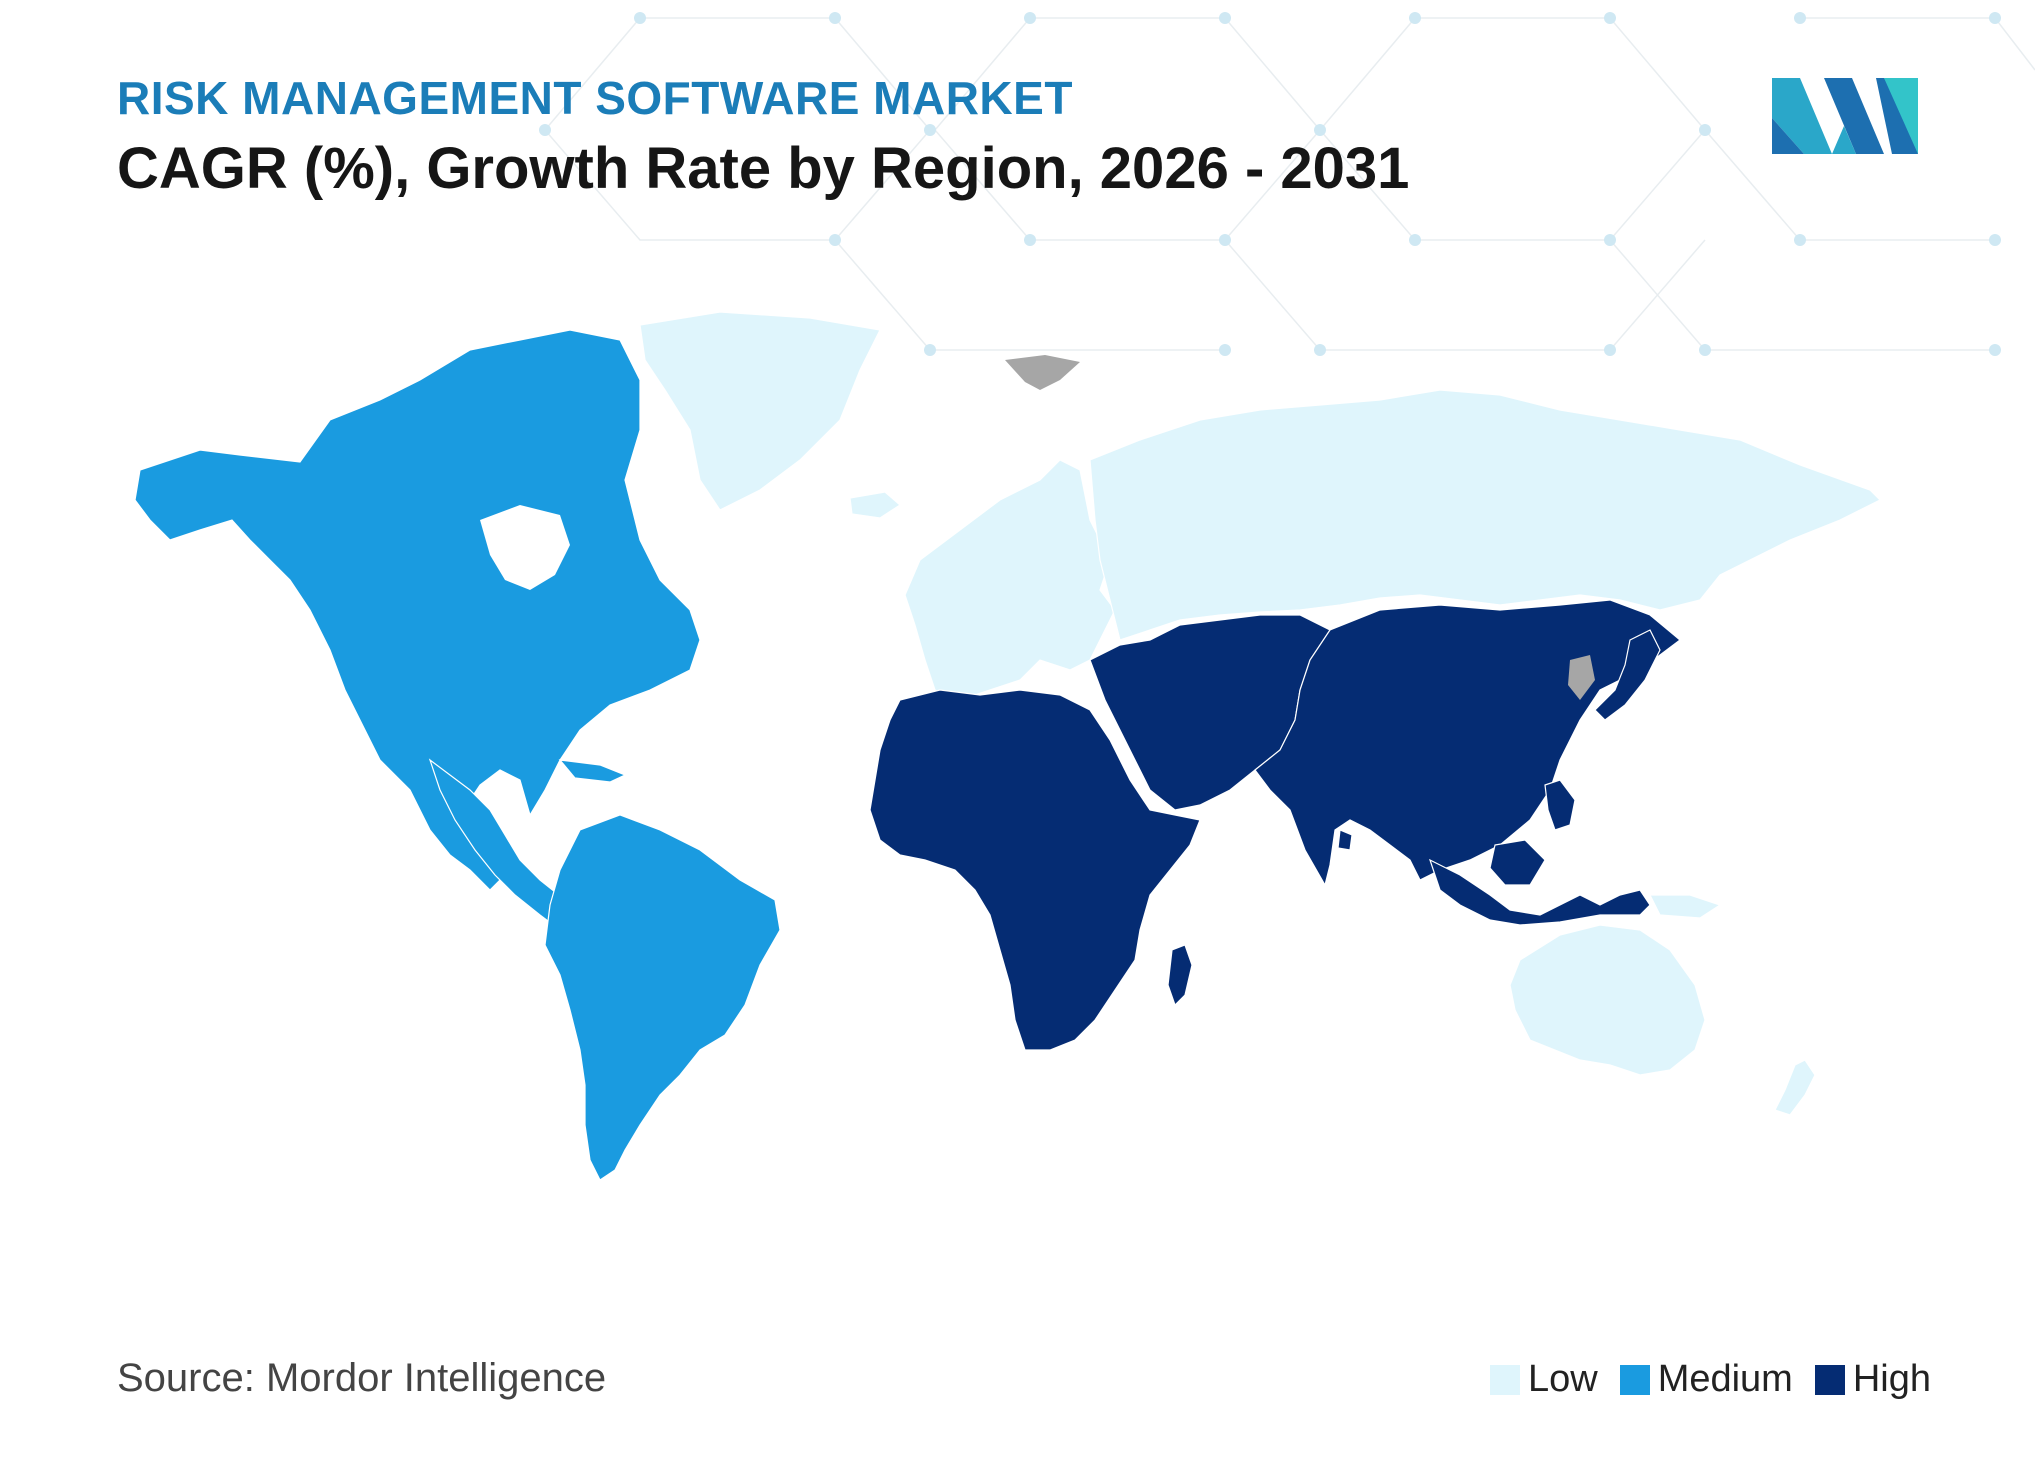 This screenshot has width=2035, height=1480. I want to click on region-new-guinea, so click(1685, 906).